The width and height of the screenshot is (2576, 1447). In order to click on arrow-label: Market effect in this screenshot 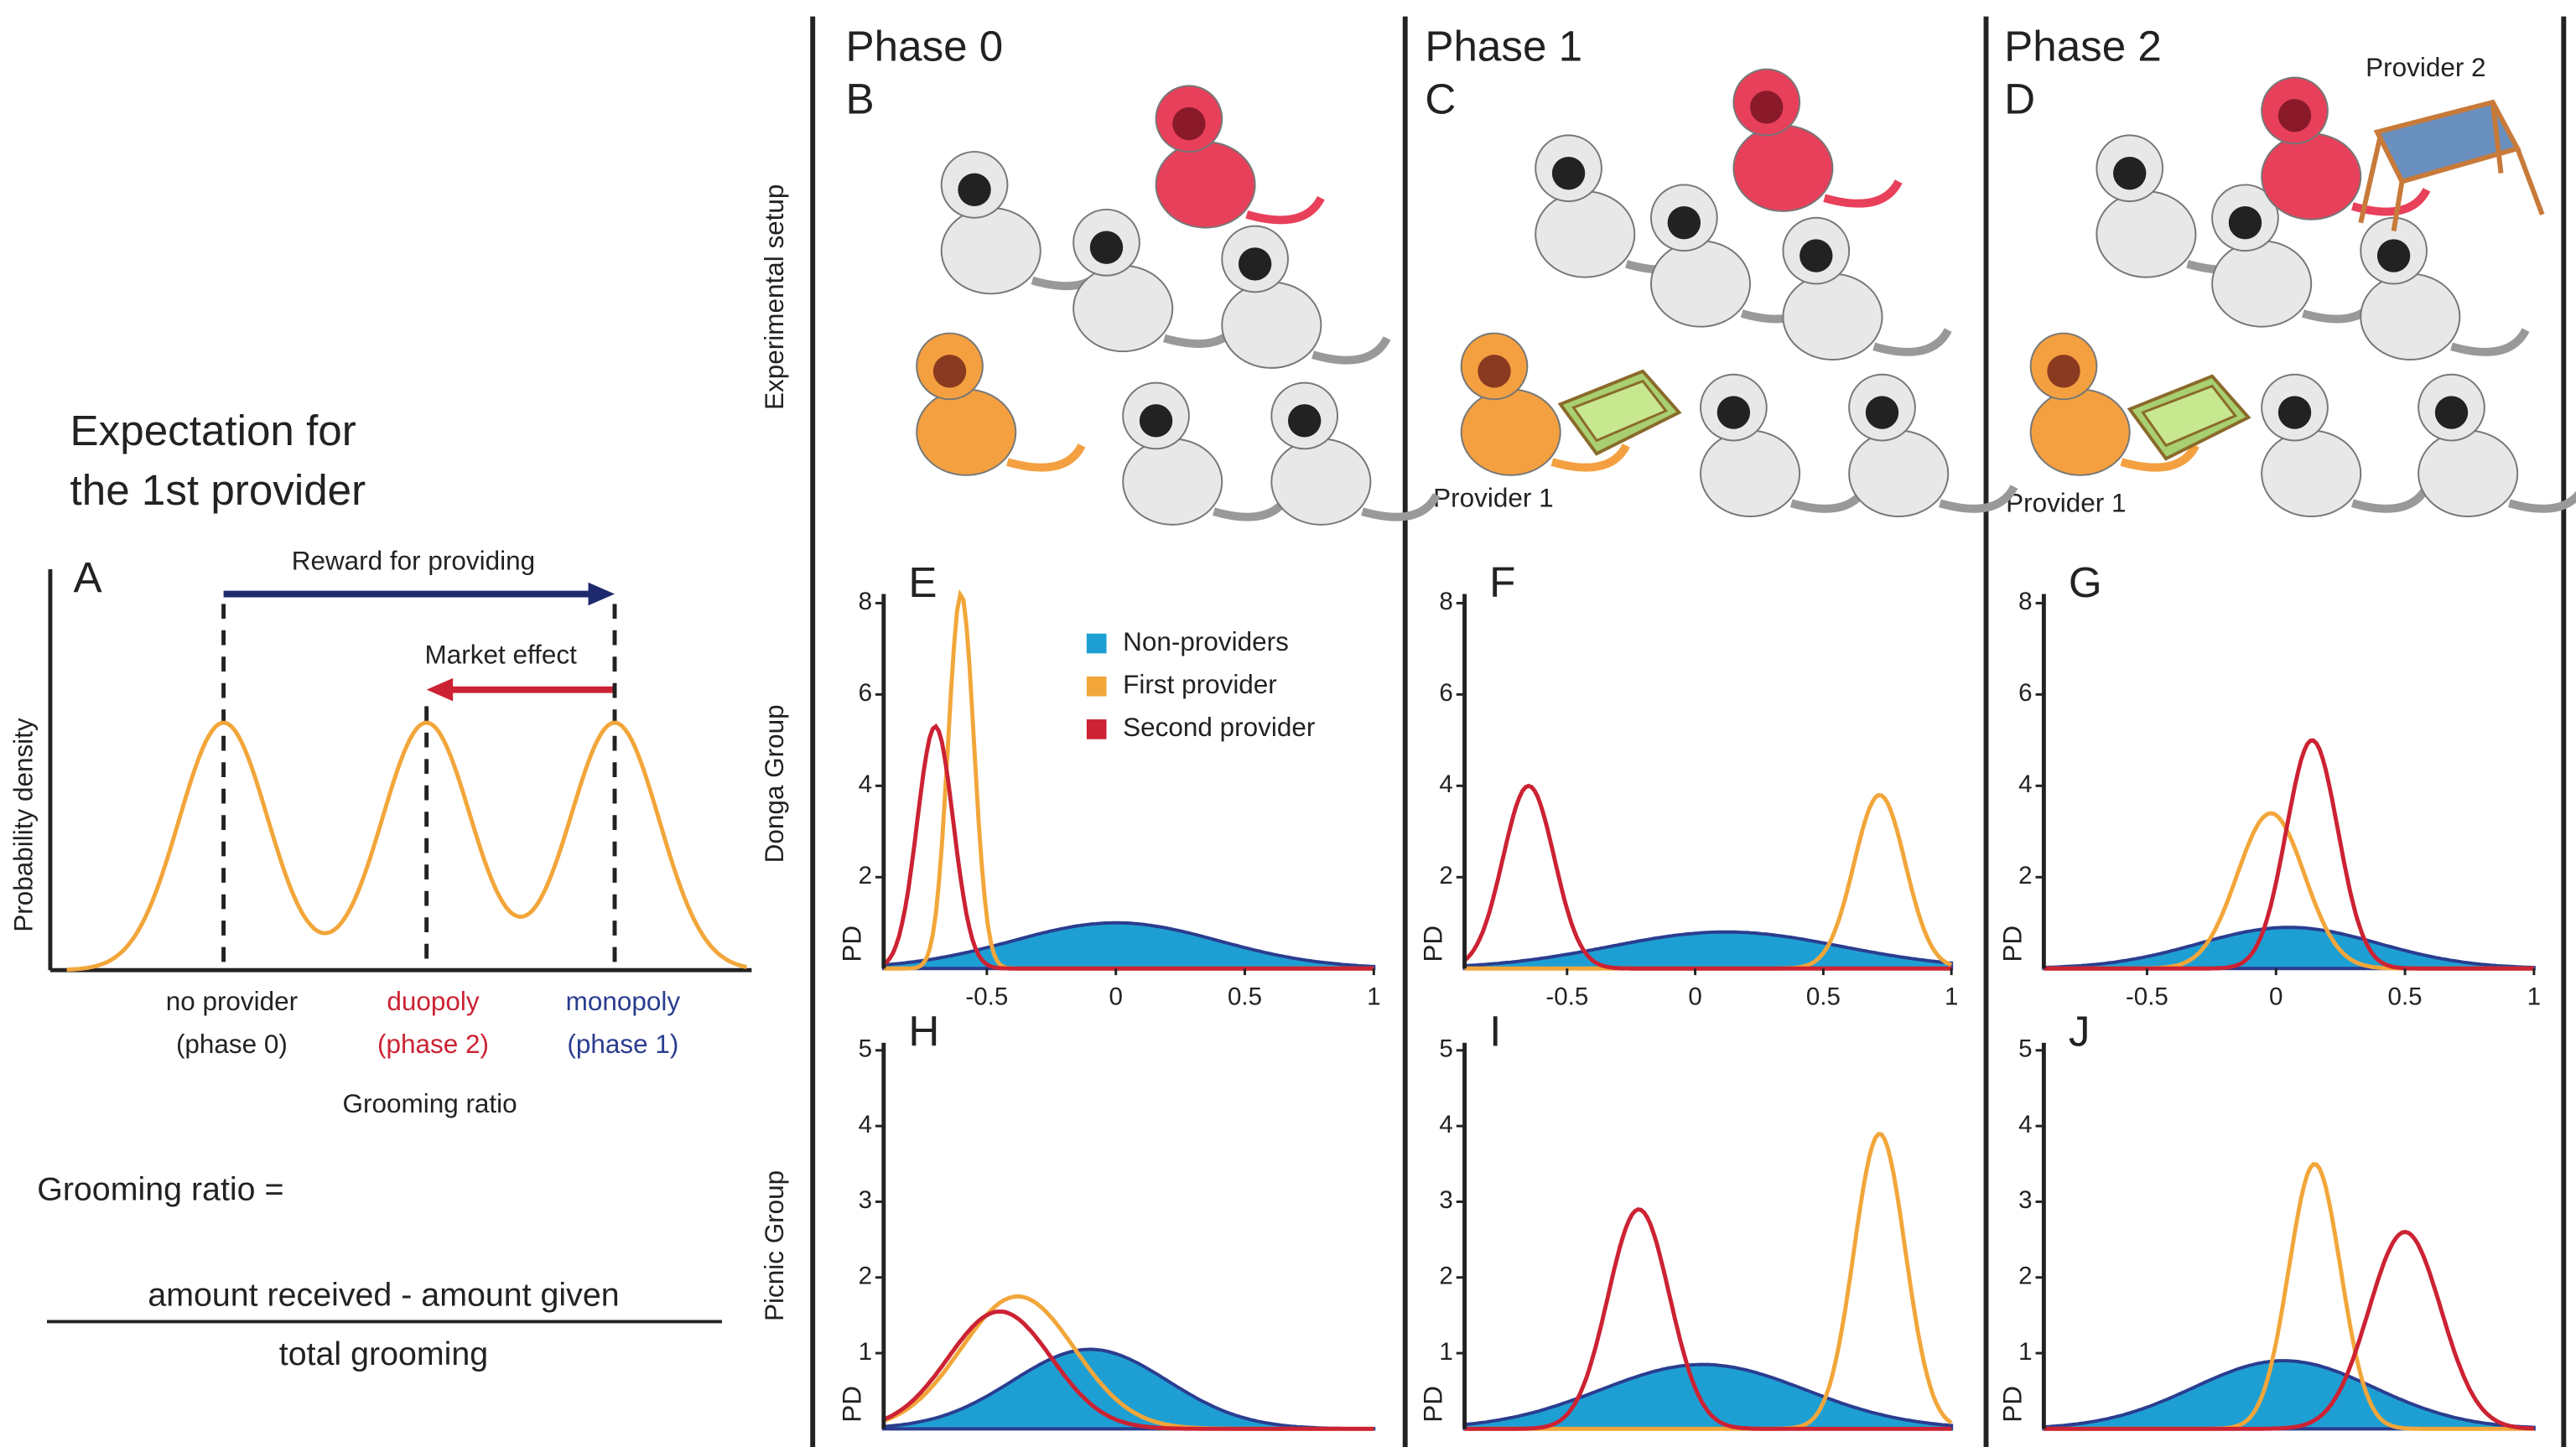, I will do `click(501, 655)`.